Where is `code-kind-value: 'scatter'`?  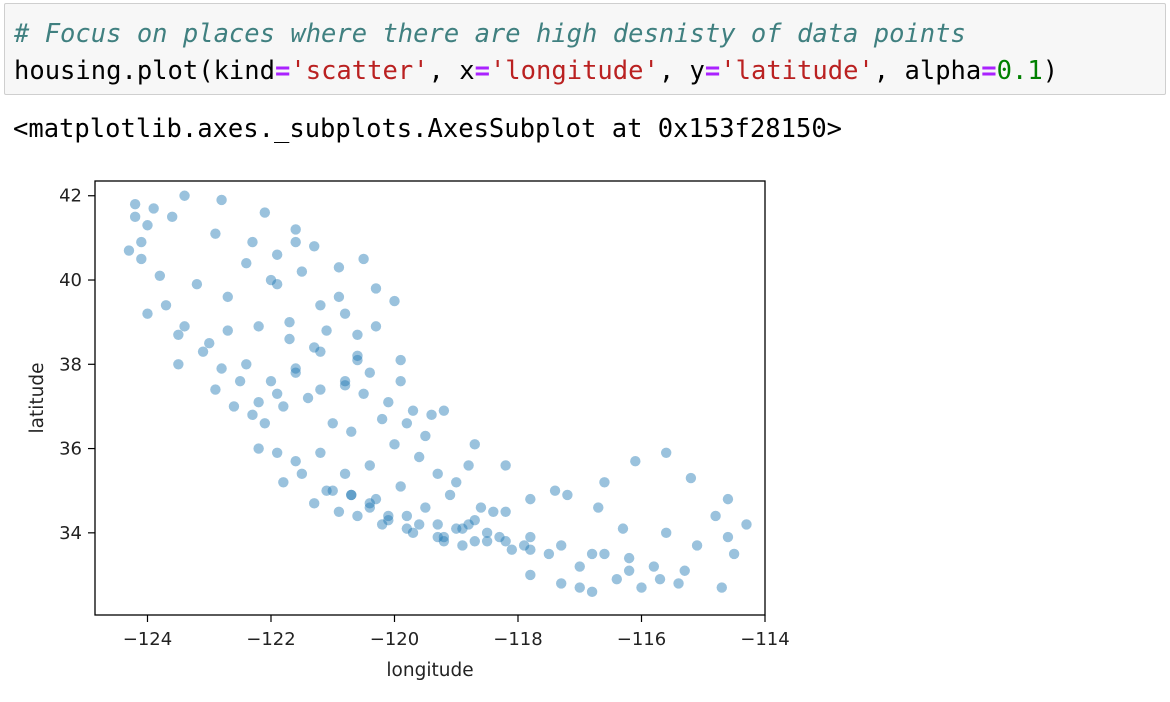 code-kind-value: 'scatter' is located at coordinates (359, 71).